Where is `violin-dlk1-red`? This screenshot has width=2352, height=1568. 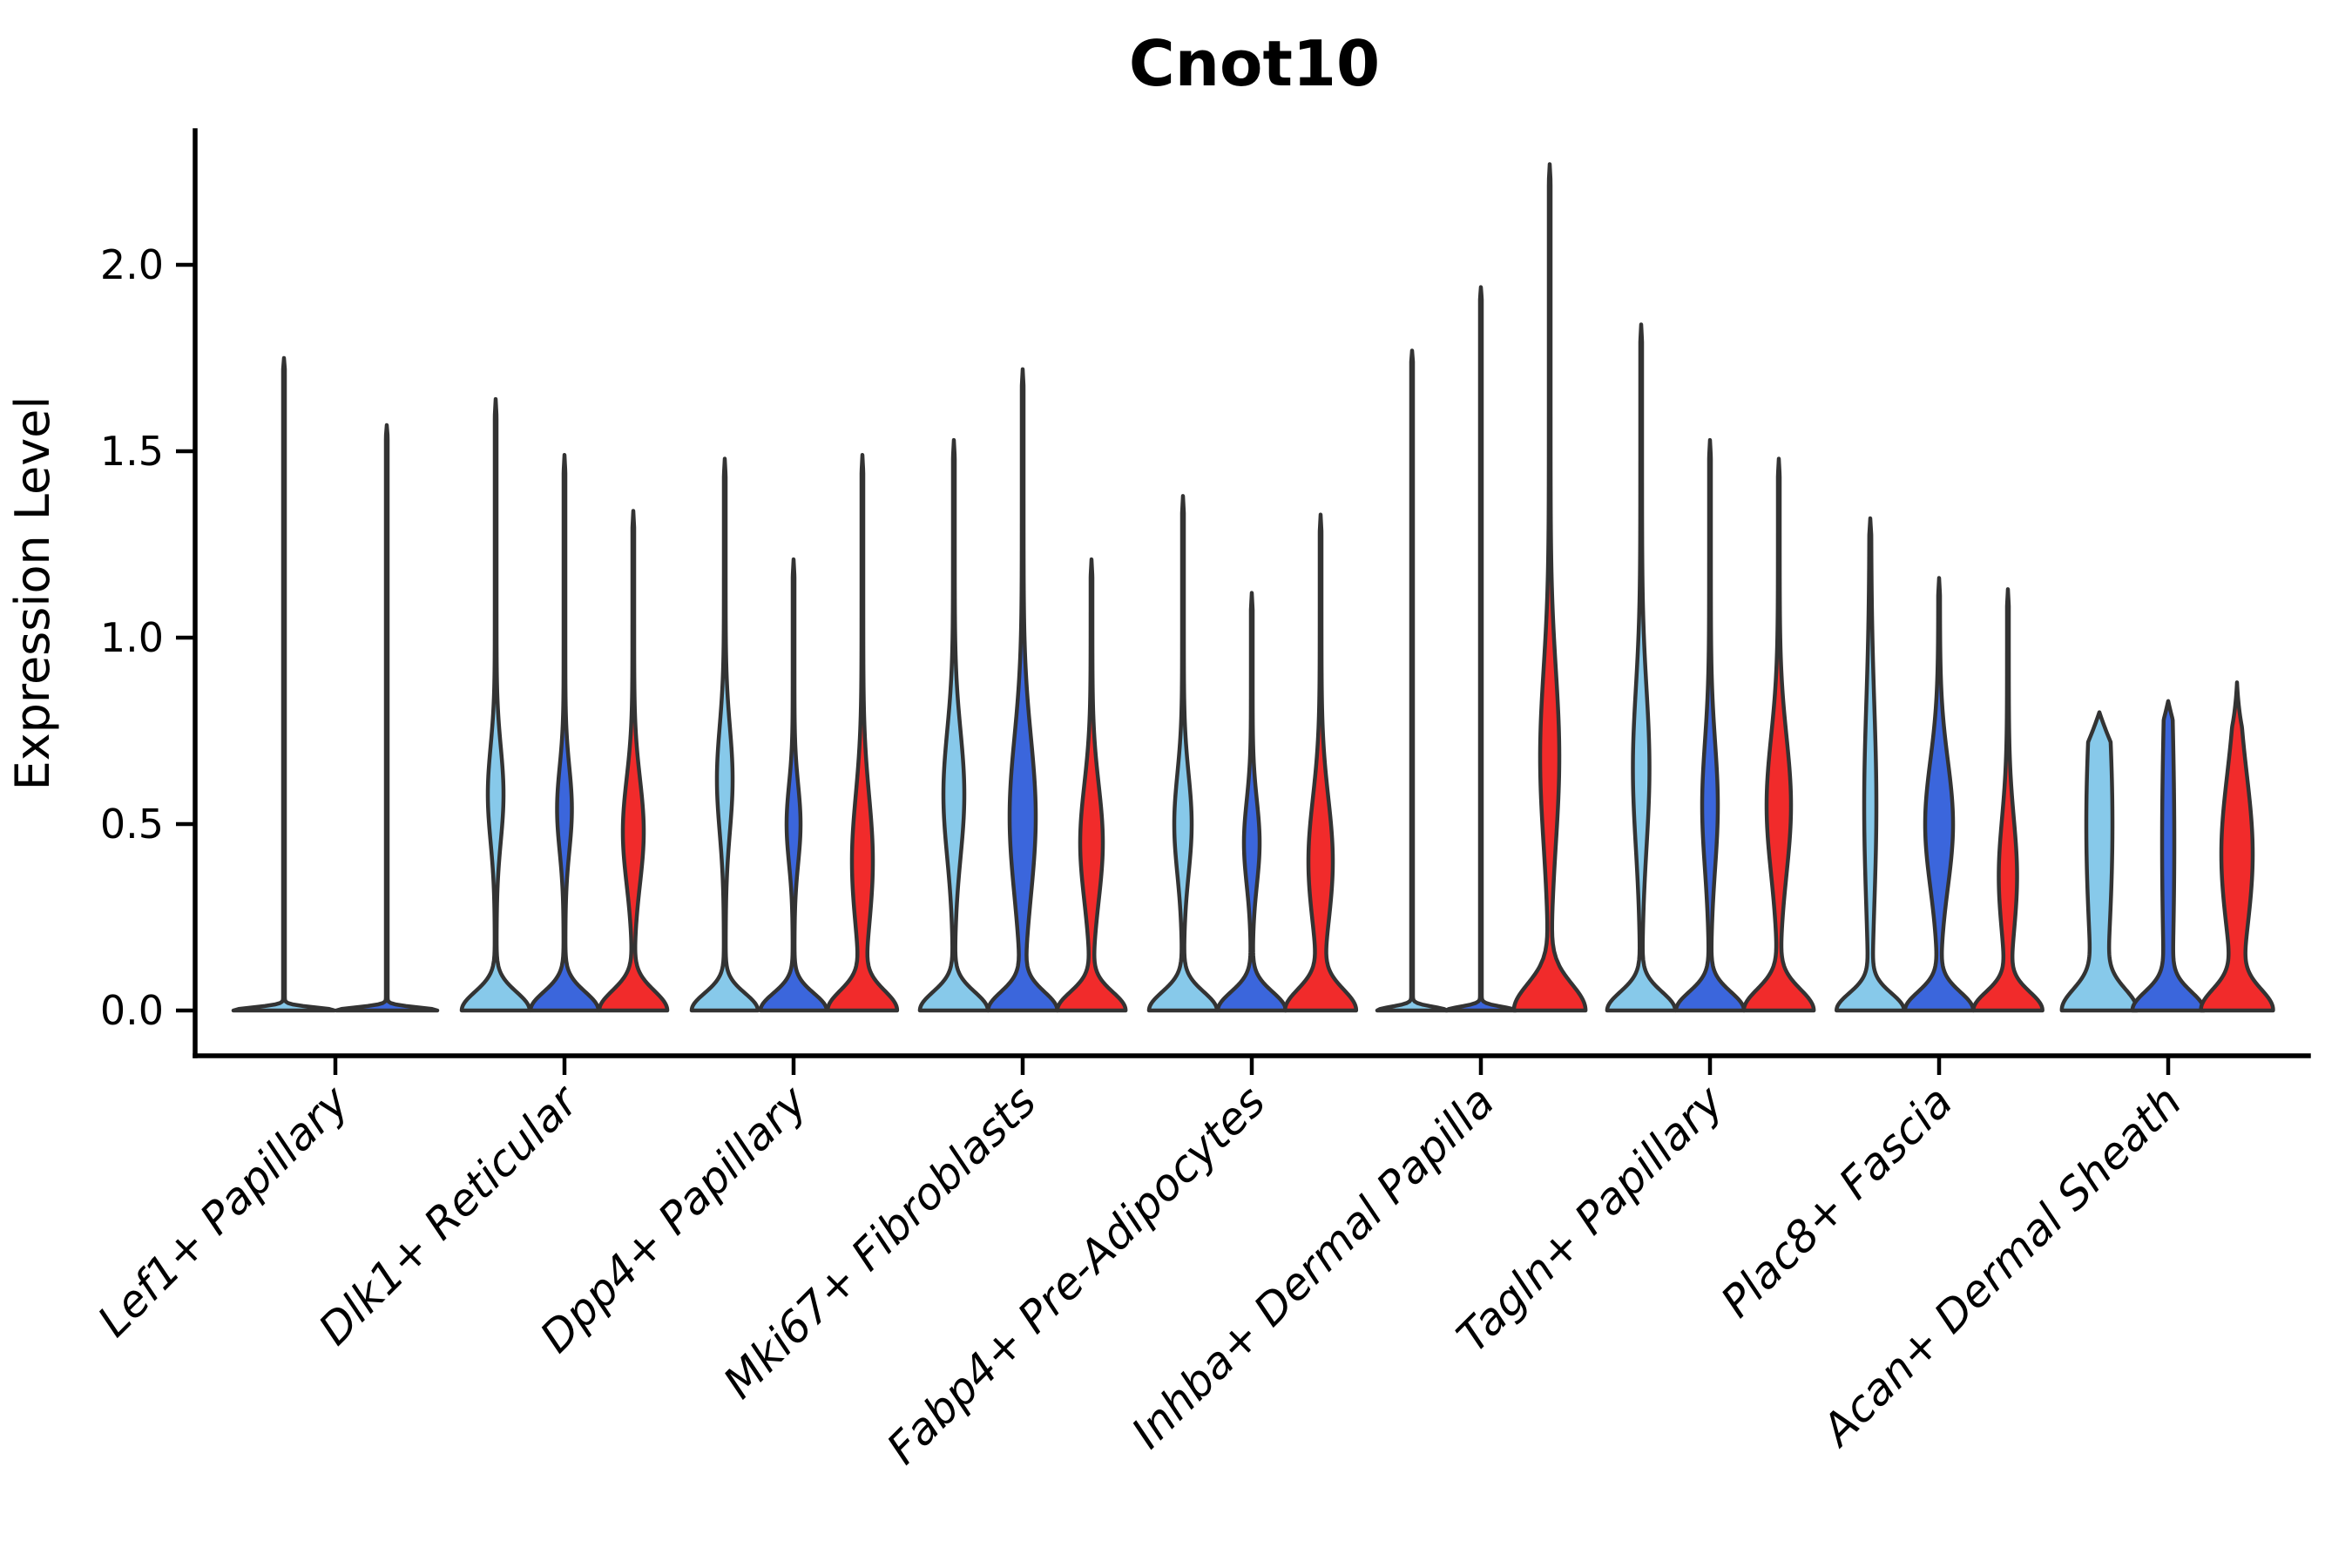 violin-dlk1-red is located at coordinates (633, 761).